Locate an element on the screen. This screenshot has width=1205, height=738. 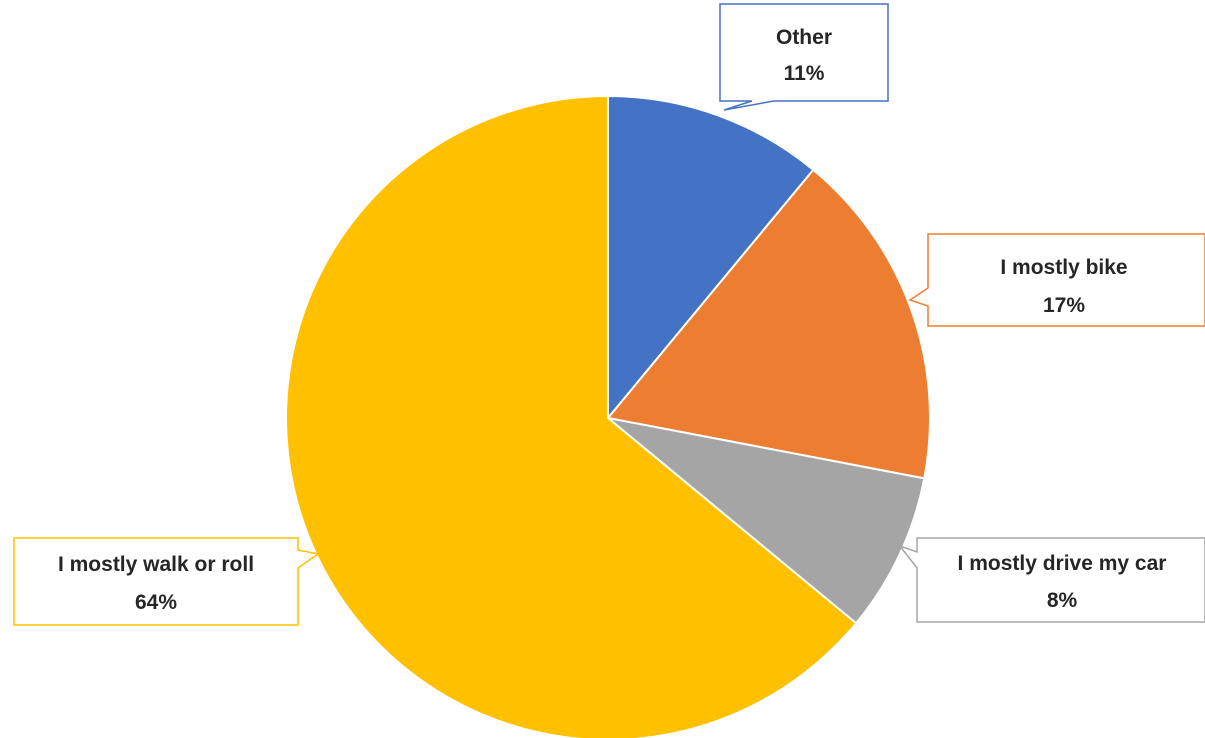
pie-slice-other is located at coordinates (711, 257).